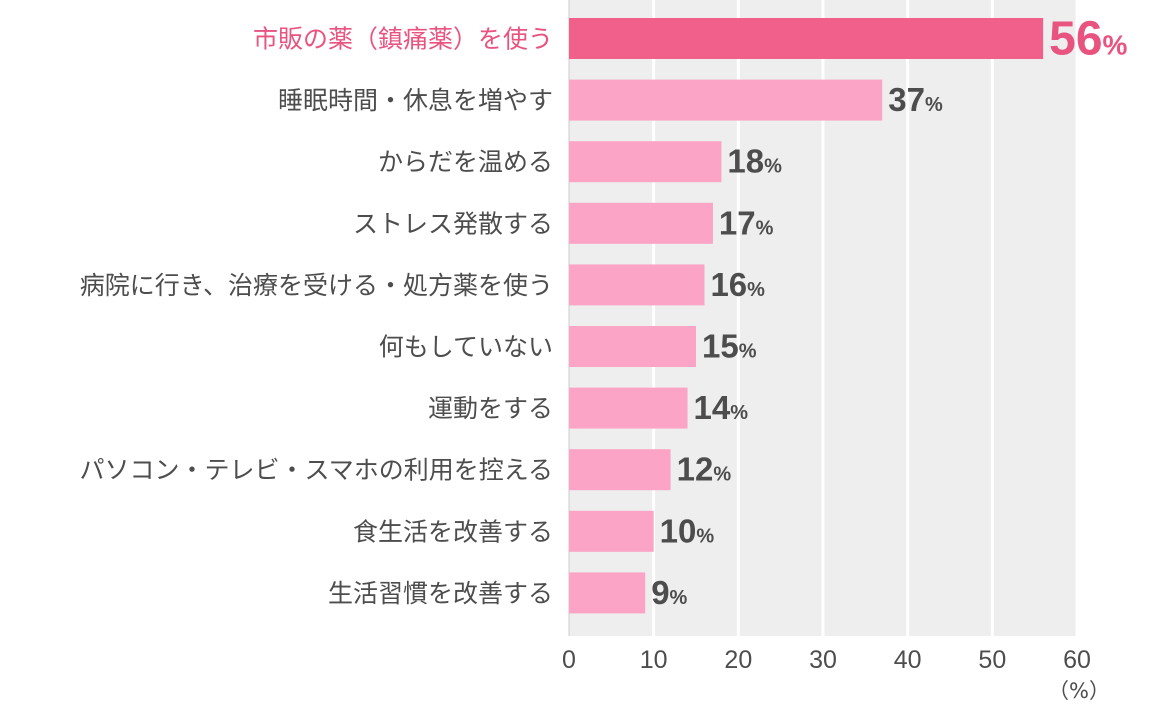 This screenshot has height=708, width=1157. I want to click on category-label: ストレス発散する, so click(453, 223).